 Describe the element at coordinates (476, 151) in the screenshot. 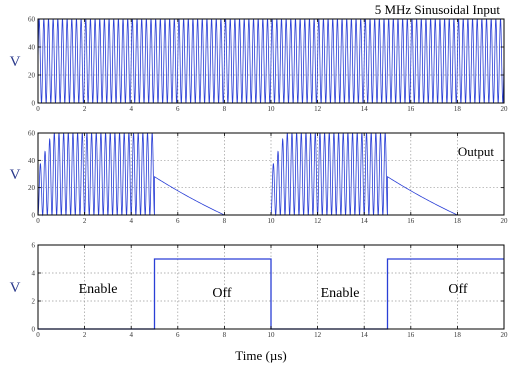

I see `annotation-label: Output` at that location.